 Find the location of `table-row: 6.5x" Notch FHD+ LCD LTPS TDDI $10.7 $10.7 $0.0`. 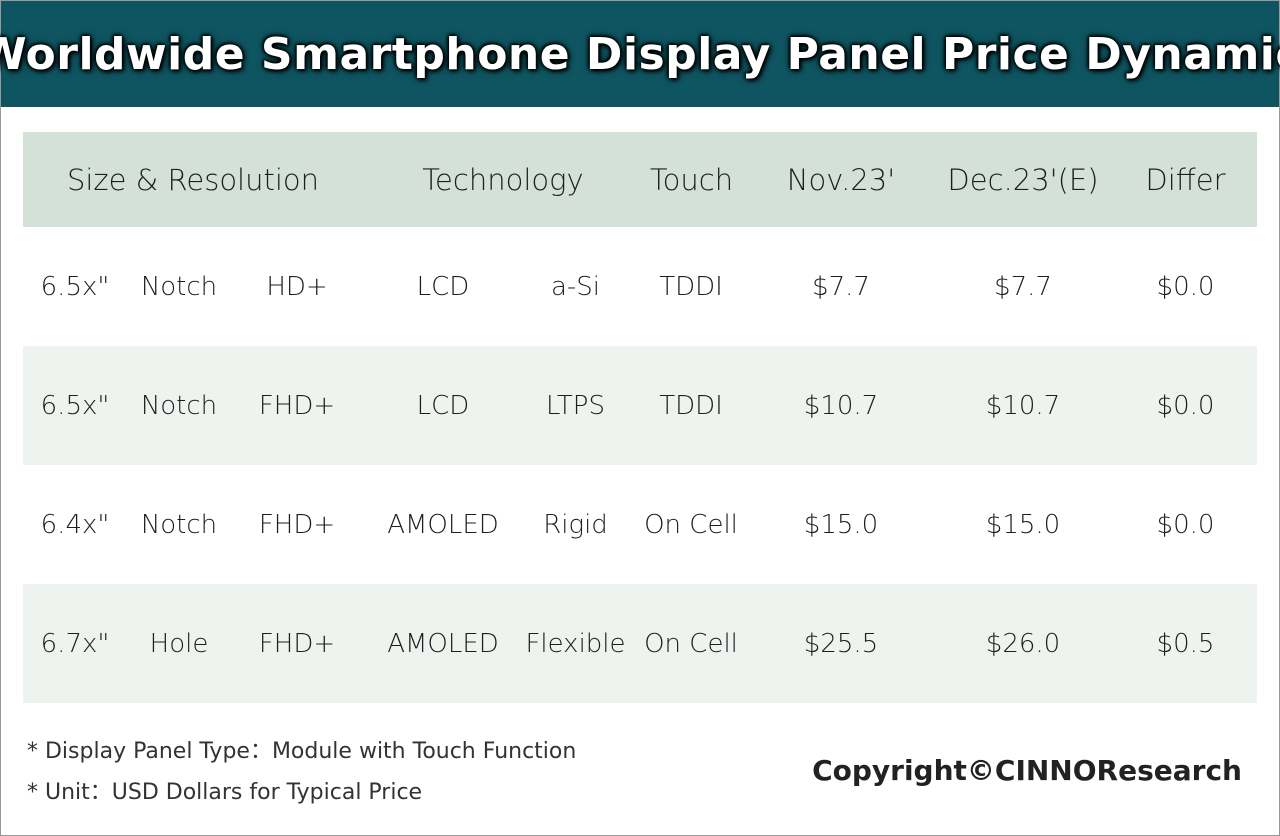

table-row: 6.5x" Notch FHD+ LCD LTPS TDDI $10.7 $10.7 $0.0 is located at coordinates (640, 405).